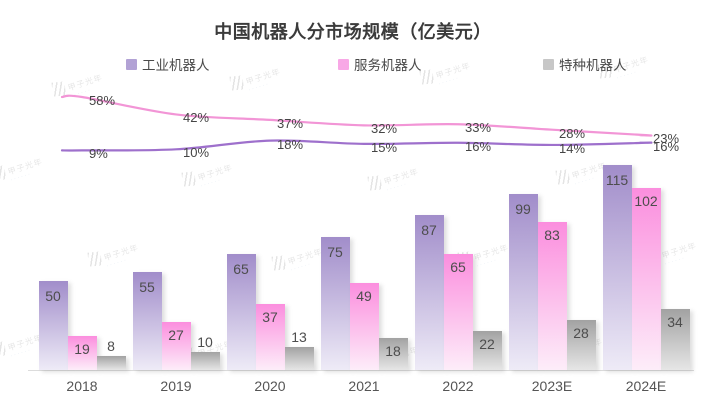  Describe the element at coordinates (429, 292) in the screenshot. I see `bar-0-2022` at that location.